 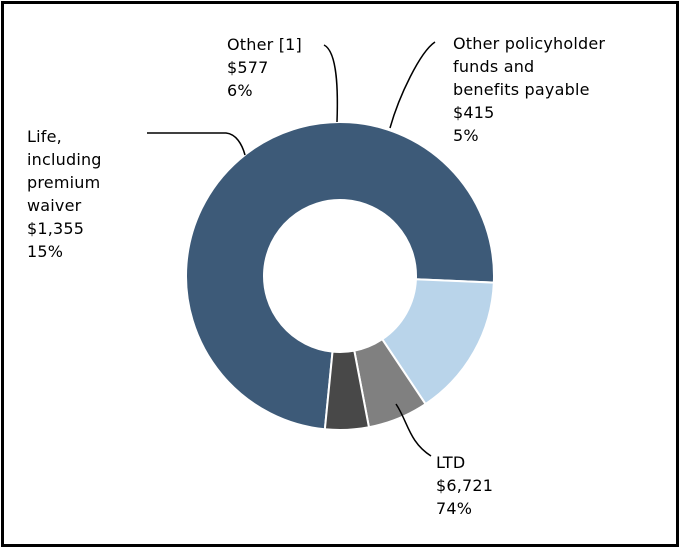 What do you see at coordinates (45, 251) in the screenshot?
I see `slice-percent: 15%` at bounding box center [45, 251].